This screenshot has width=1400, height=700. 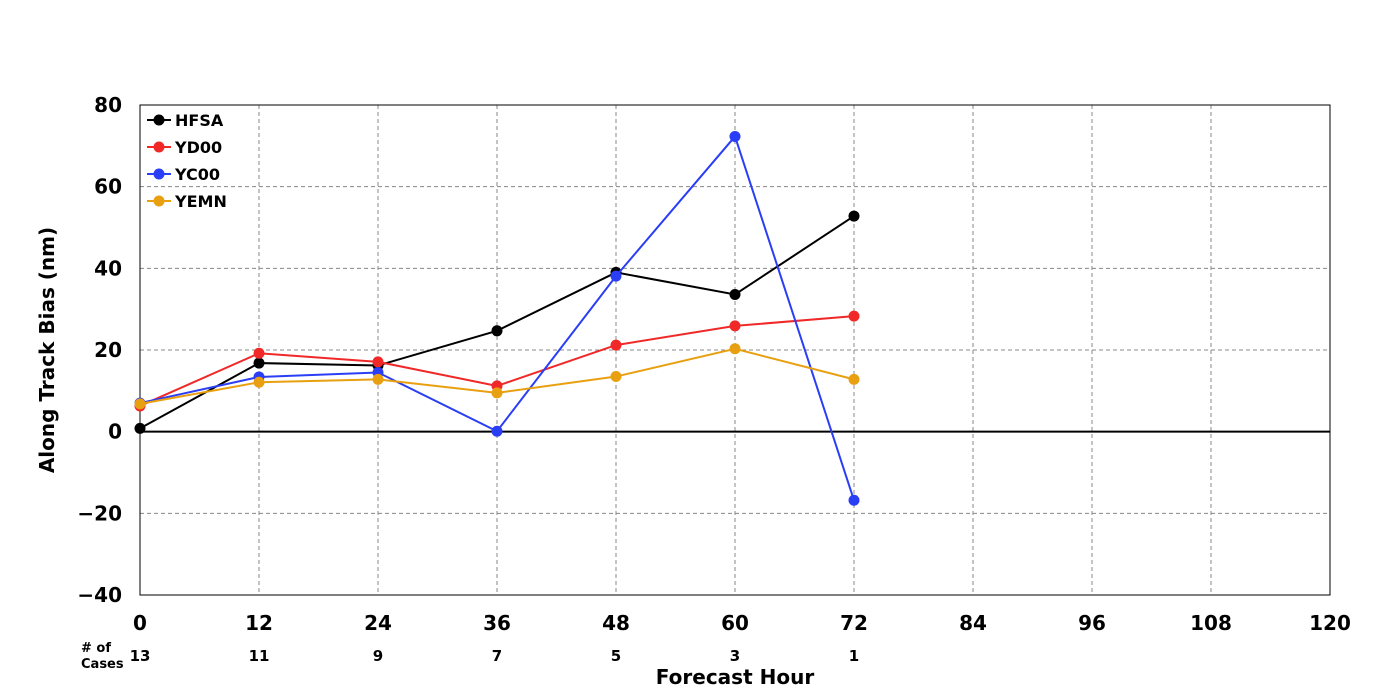 I want to click on x-tick-label: 12, so click(x=259, y=623).